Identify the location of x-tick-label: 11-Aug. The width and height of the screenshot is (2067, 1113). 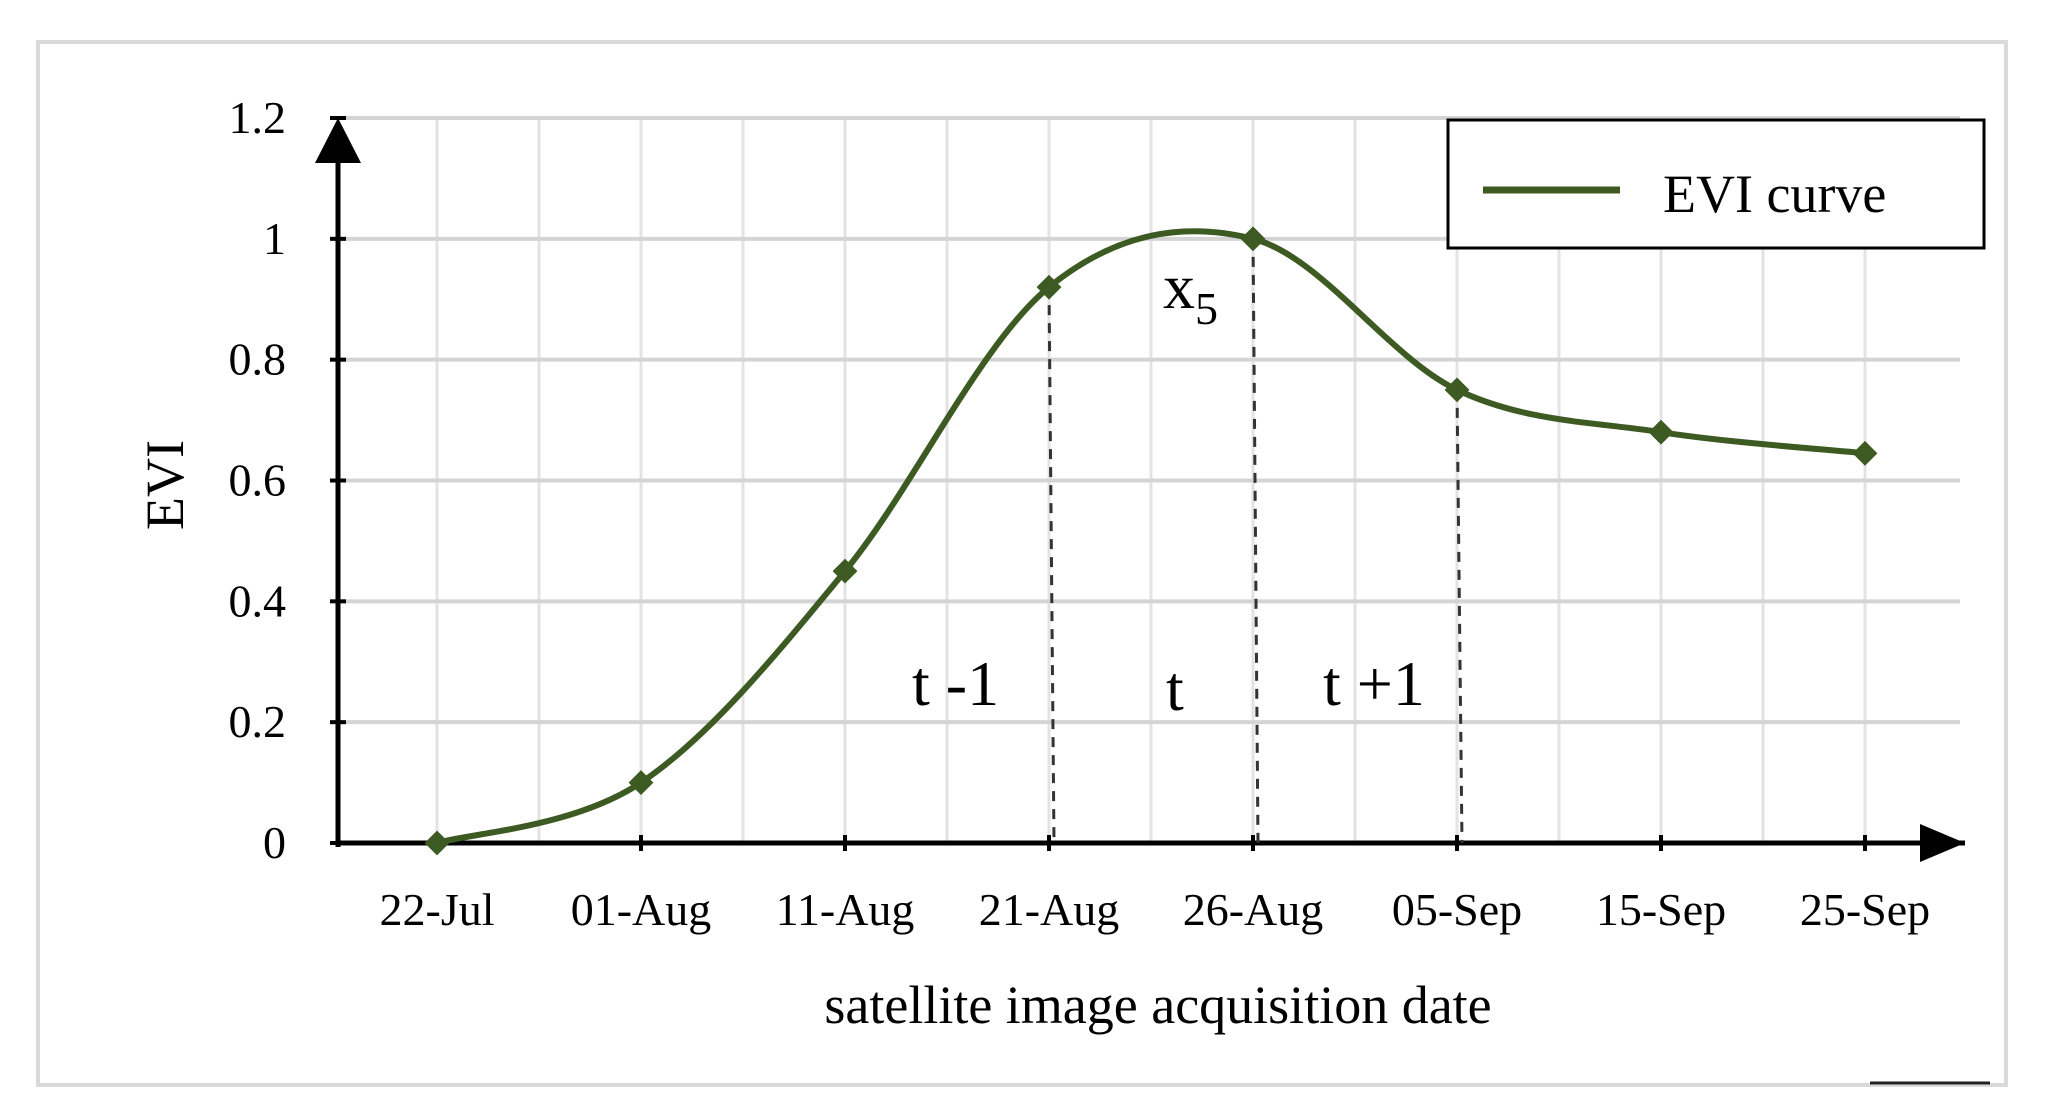
(845, 909).